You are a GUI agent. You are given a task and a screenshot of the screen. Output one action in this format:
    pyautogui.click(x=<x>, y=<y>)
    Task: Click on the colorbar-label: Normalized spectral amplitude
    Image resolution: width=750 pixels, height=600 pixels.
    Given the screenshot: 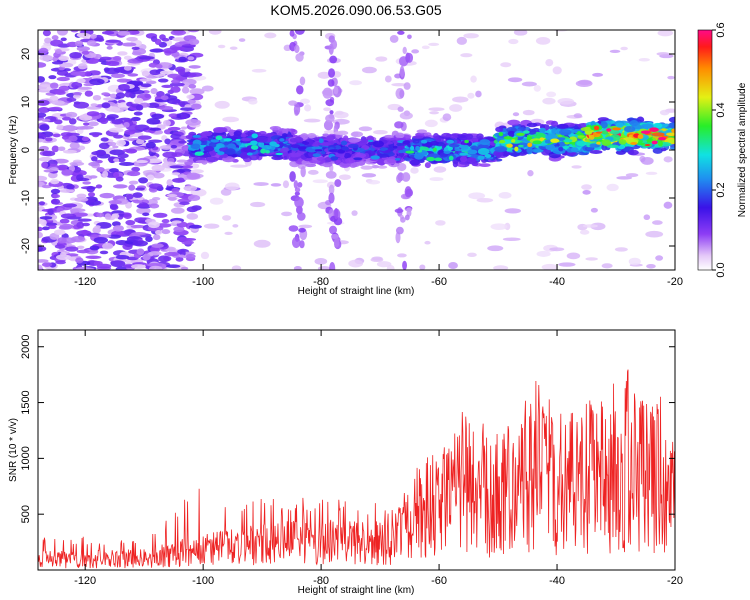 What is the action you would take?
    pyautogui.click(x=742, y=149)
    